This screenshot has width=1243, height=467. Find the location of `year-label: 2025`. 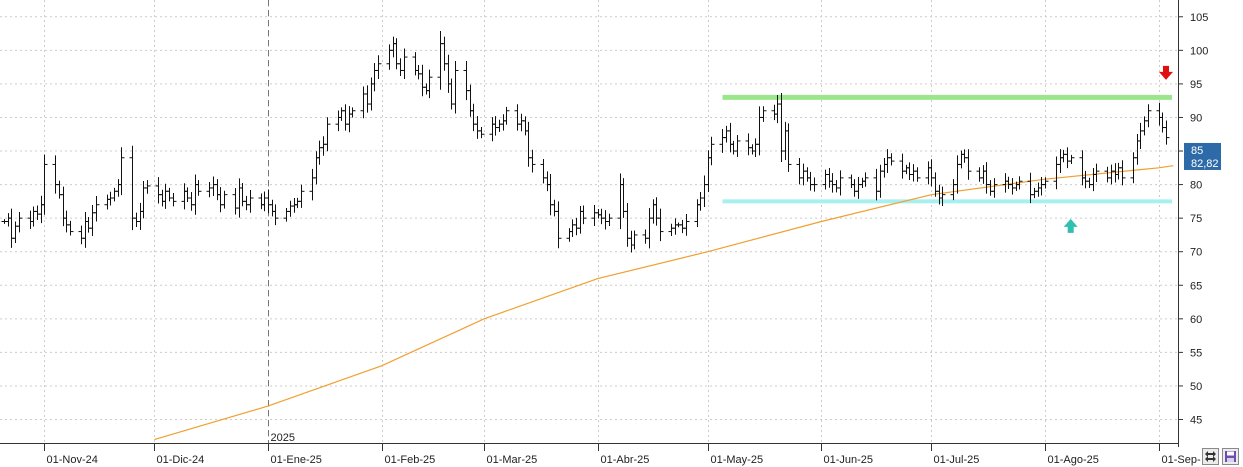

year-label: 2025 is located at coordinates (283, 438).